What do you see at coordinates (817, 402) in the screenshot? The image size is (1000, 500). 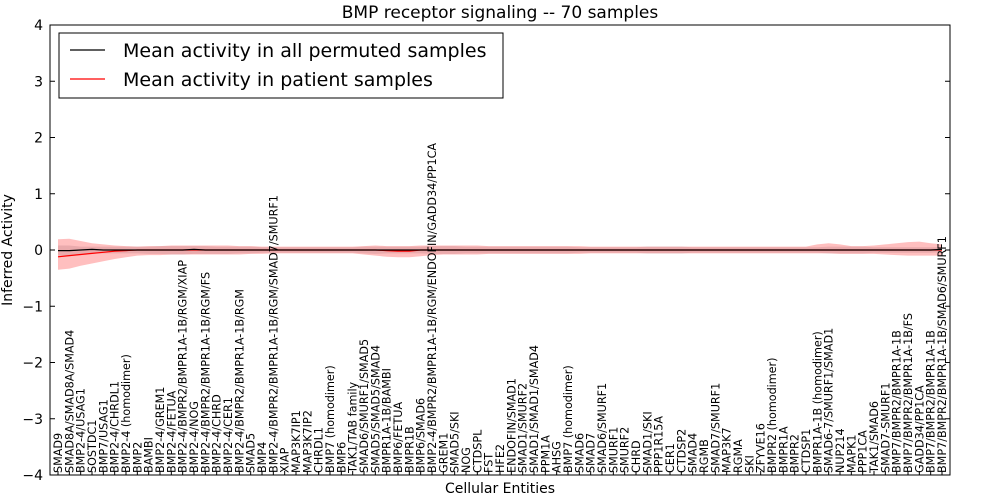 I see `category-label: BMPR1A-1B (homodimer)` at bounding box center [817, 402].